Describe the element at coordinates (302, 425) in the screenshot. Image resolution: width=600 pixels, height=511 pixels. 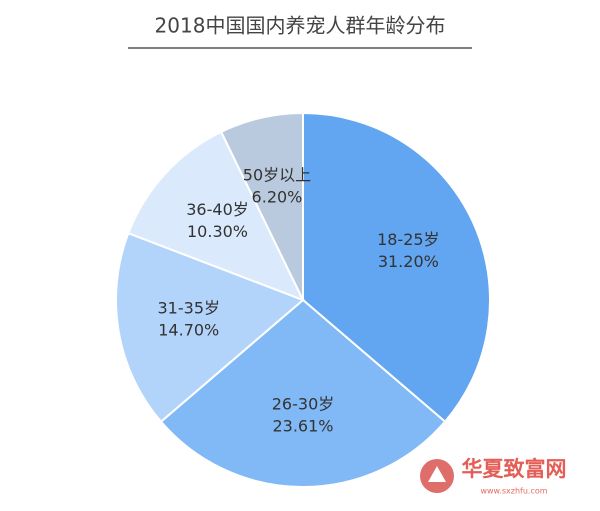
I see `value-label: 23.61%` at that location.